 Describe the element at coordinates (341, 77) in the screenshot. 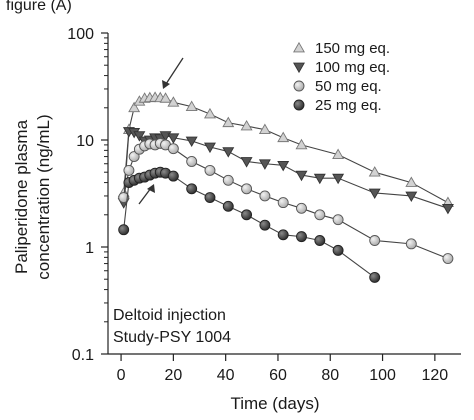

I see `legend: 150 mg eq. 100 mg eq. 50 mg eq. 25 mg eq.` at that location.